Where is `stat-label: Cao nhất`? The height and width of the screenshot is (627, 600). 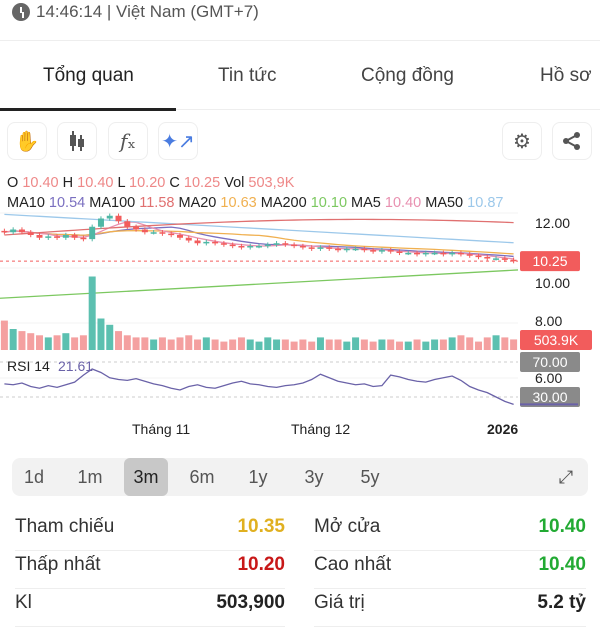
stat-label: Cao nhất is located at coordinates (353, 564).